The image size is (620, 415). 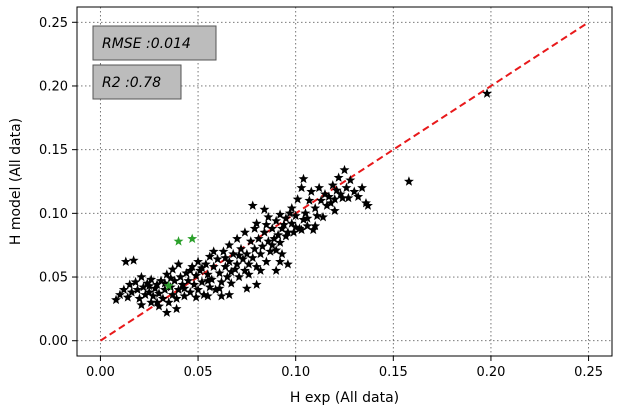 What do you see at coordinates (53, 150) in the screenshot?
I see `y-tick-label: 0.15` at bounding box center [53, 150].